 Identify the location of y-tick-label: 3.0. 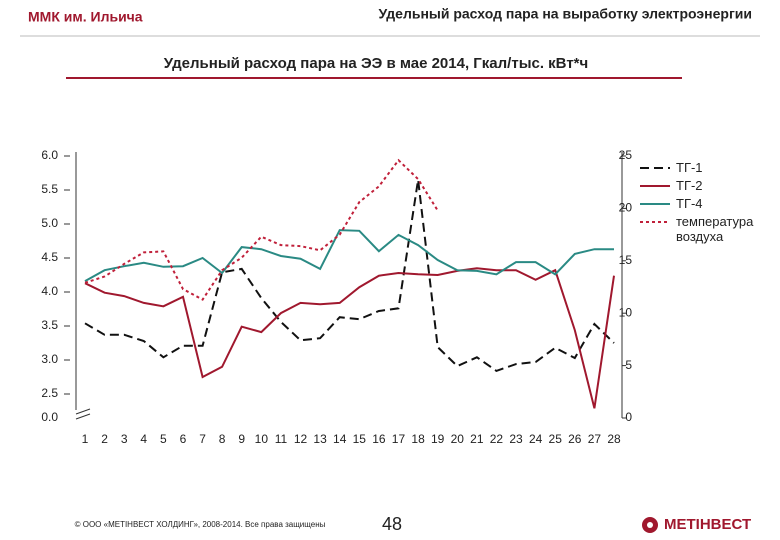
(49, 359).